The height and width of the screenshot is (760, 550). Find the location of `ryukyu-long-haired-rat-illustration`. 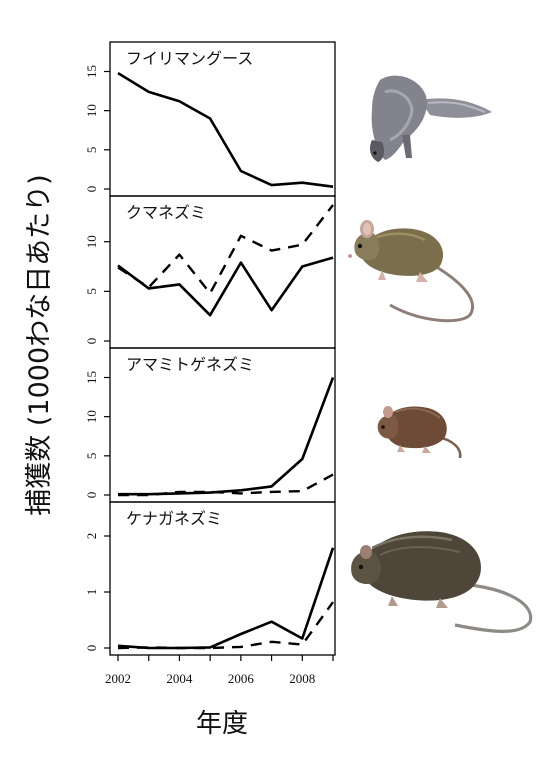

ryukyu-long-haired-rat-illustration is located at coordinates (442, 582).